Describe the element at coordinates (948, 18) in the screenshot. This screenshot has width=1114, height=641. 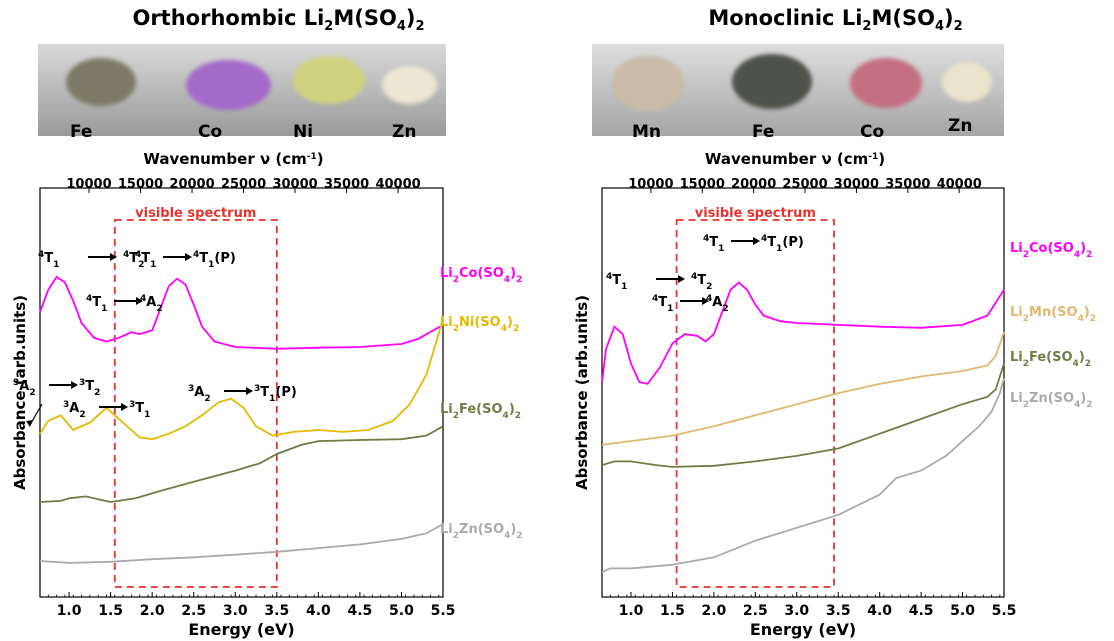
I see `title-text: )` at that location.